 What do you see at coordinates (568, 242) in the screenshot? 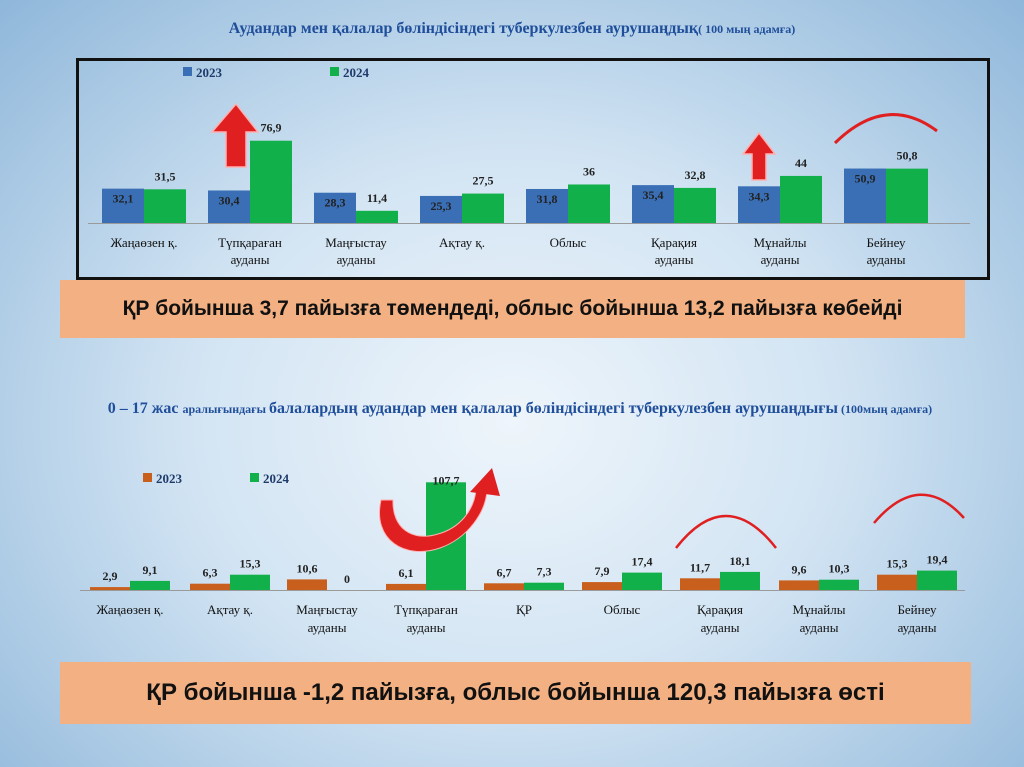
I see `category-label: Облыс` at bounding box center [568, 242].